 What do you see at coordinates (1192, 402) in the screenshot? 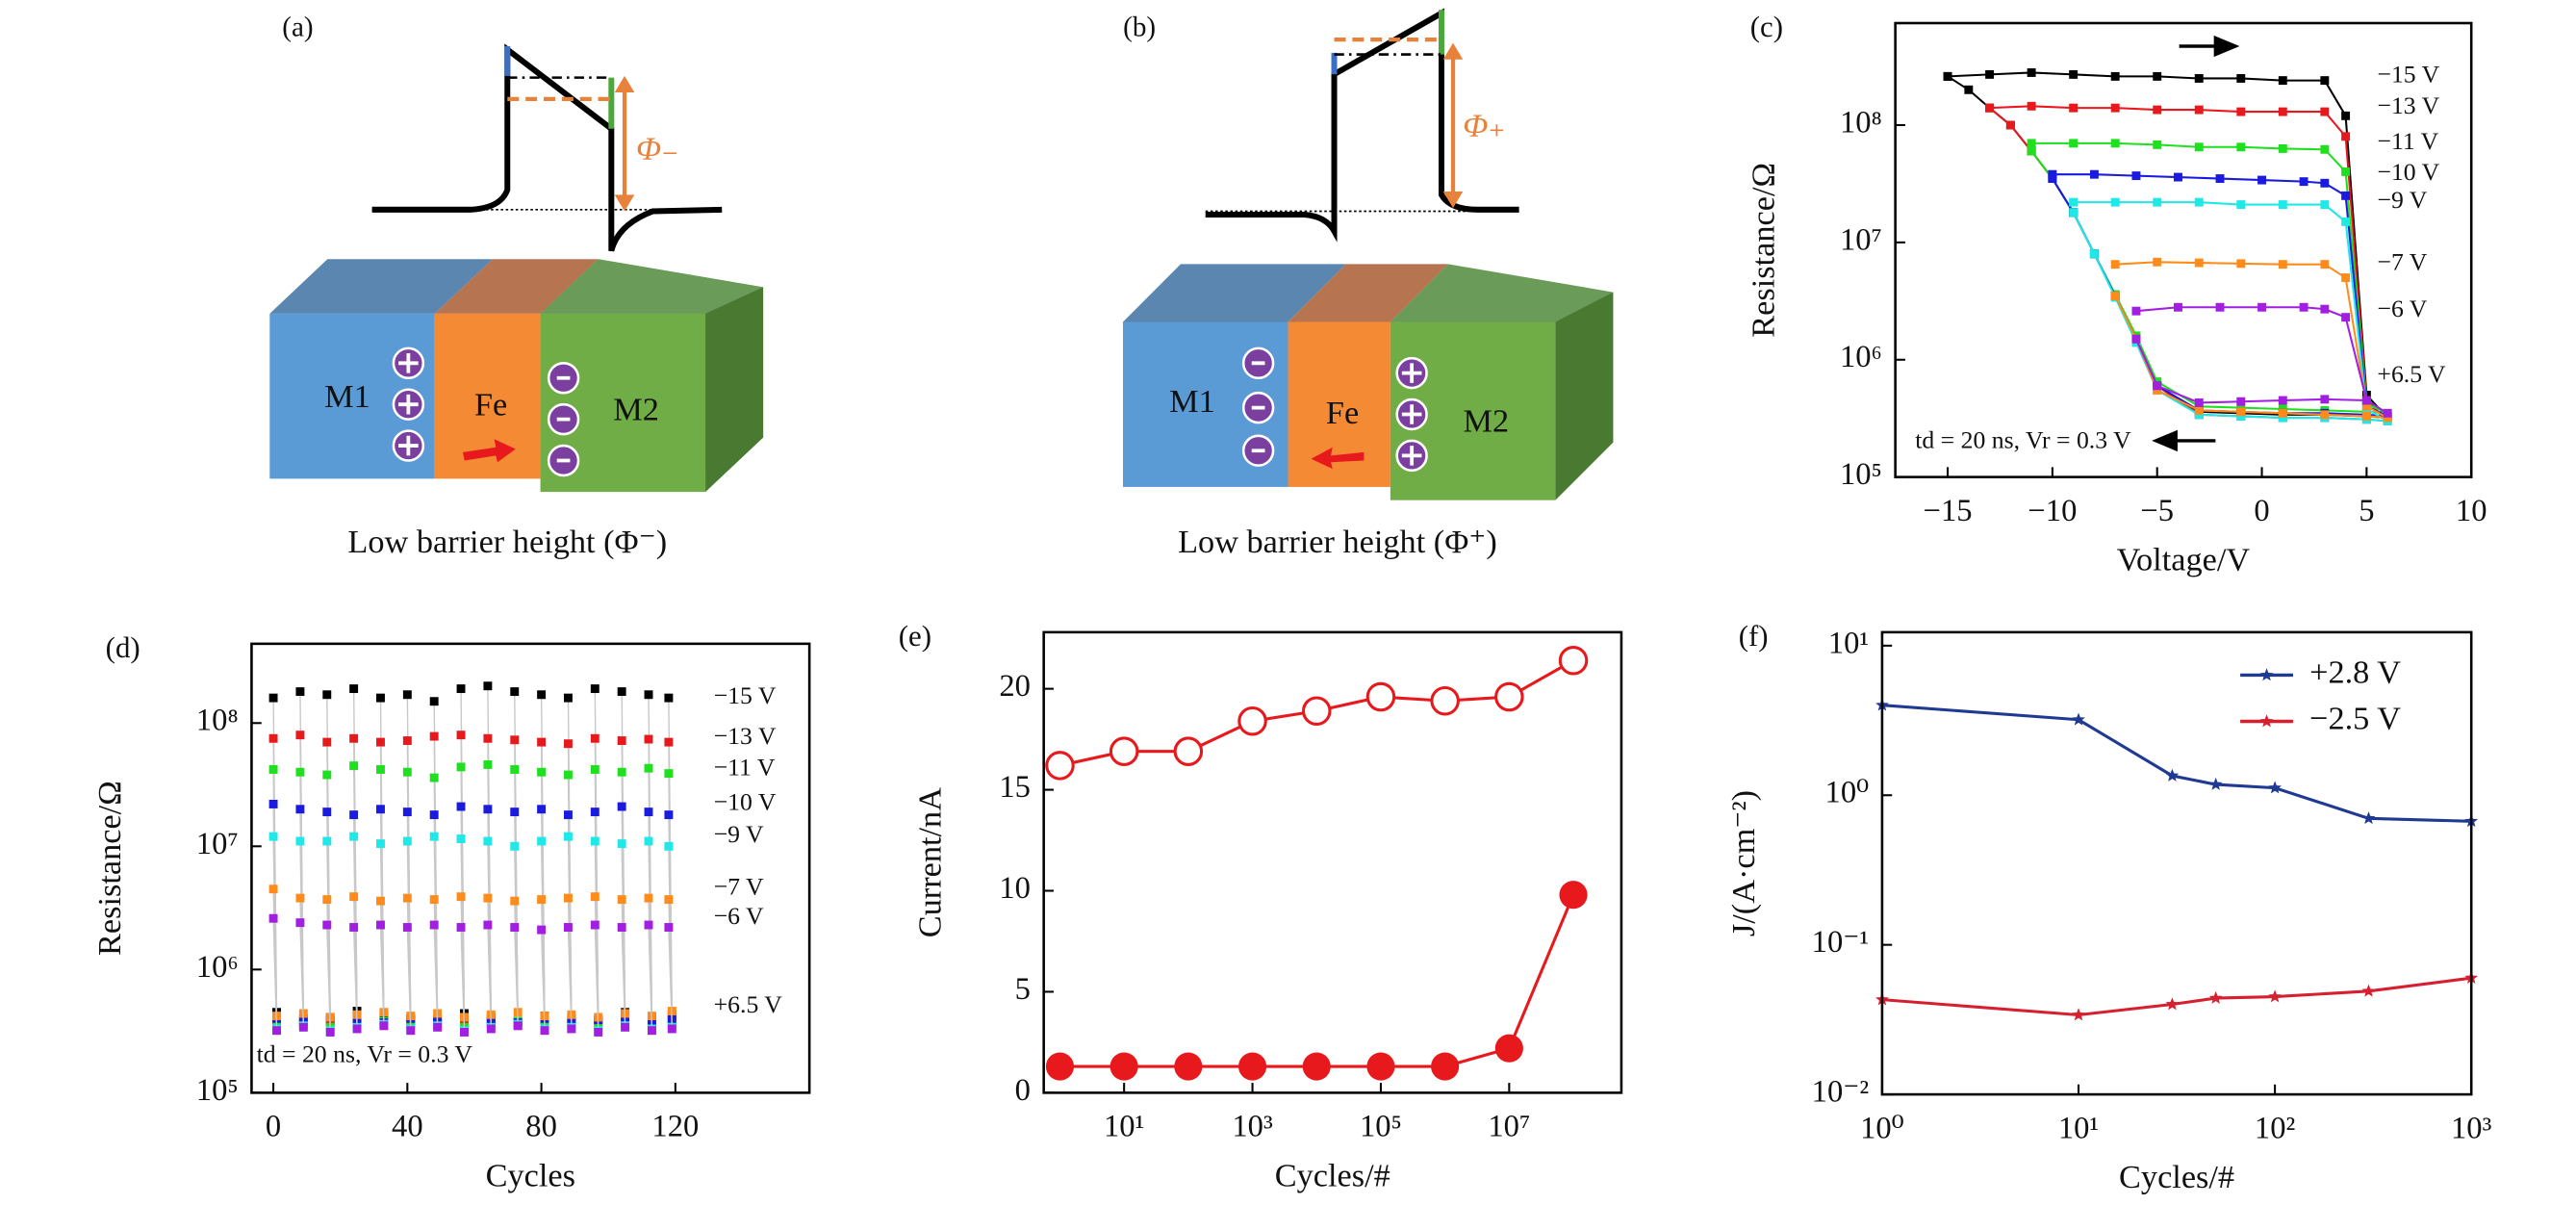
I see `layer-label: M1` at bounding box center [1192, 402].